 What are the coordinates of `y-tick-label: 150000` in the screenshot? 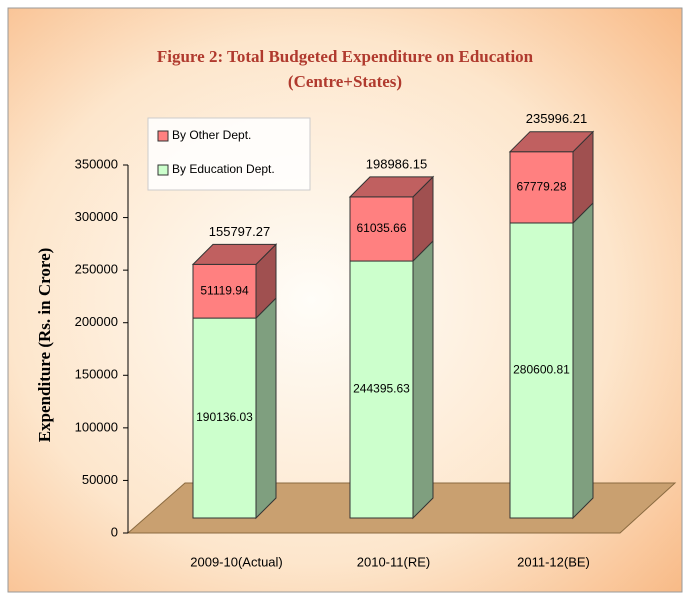 It's located at (96, 374).